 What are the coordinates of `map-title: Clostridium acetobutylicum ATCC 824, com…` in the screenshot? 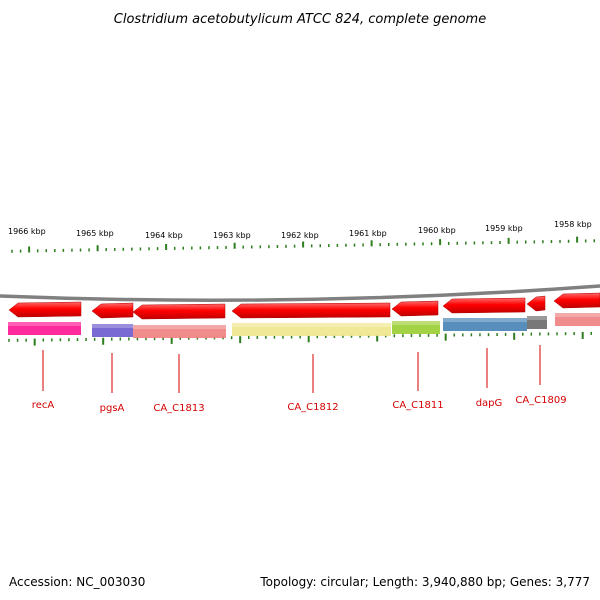 It's located at (300, 19).